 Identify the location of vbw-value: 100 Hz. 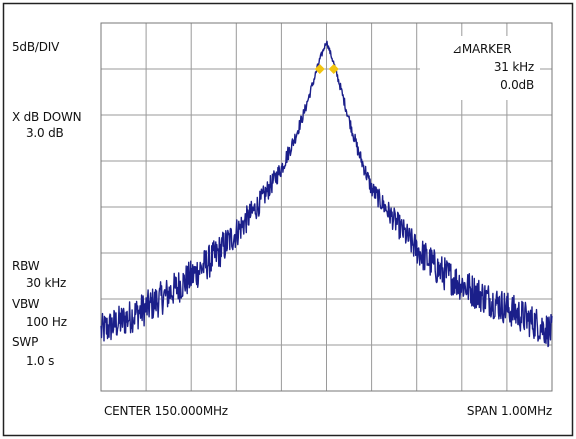
(46, 322).